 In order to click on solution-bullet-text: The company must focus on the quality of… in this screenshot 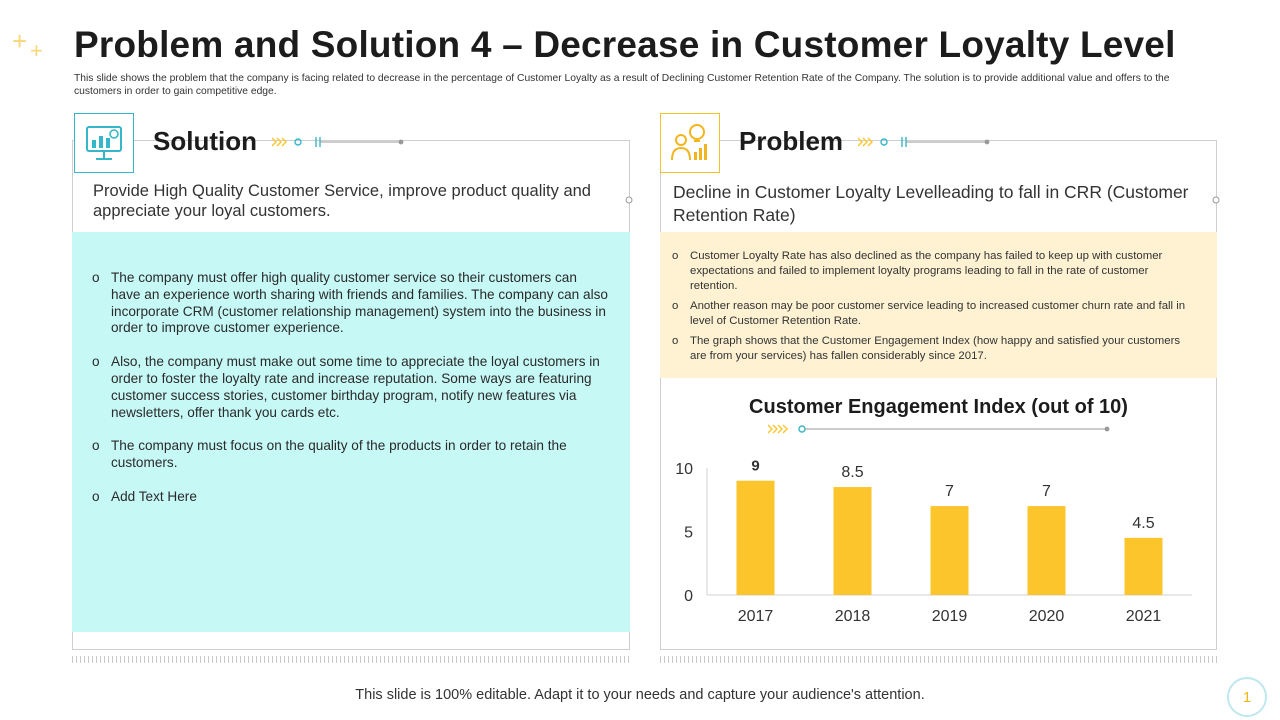, I will do `click(339, 454)`.